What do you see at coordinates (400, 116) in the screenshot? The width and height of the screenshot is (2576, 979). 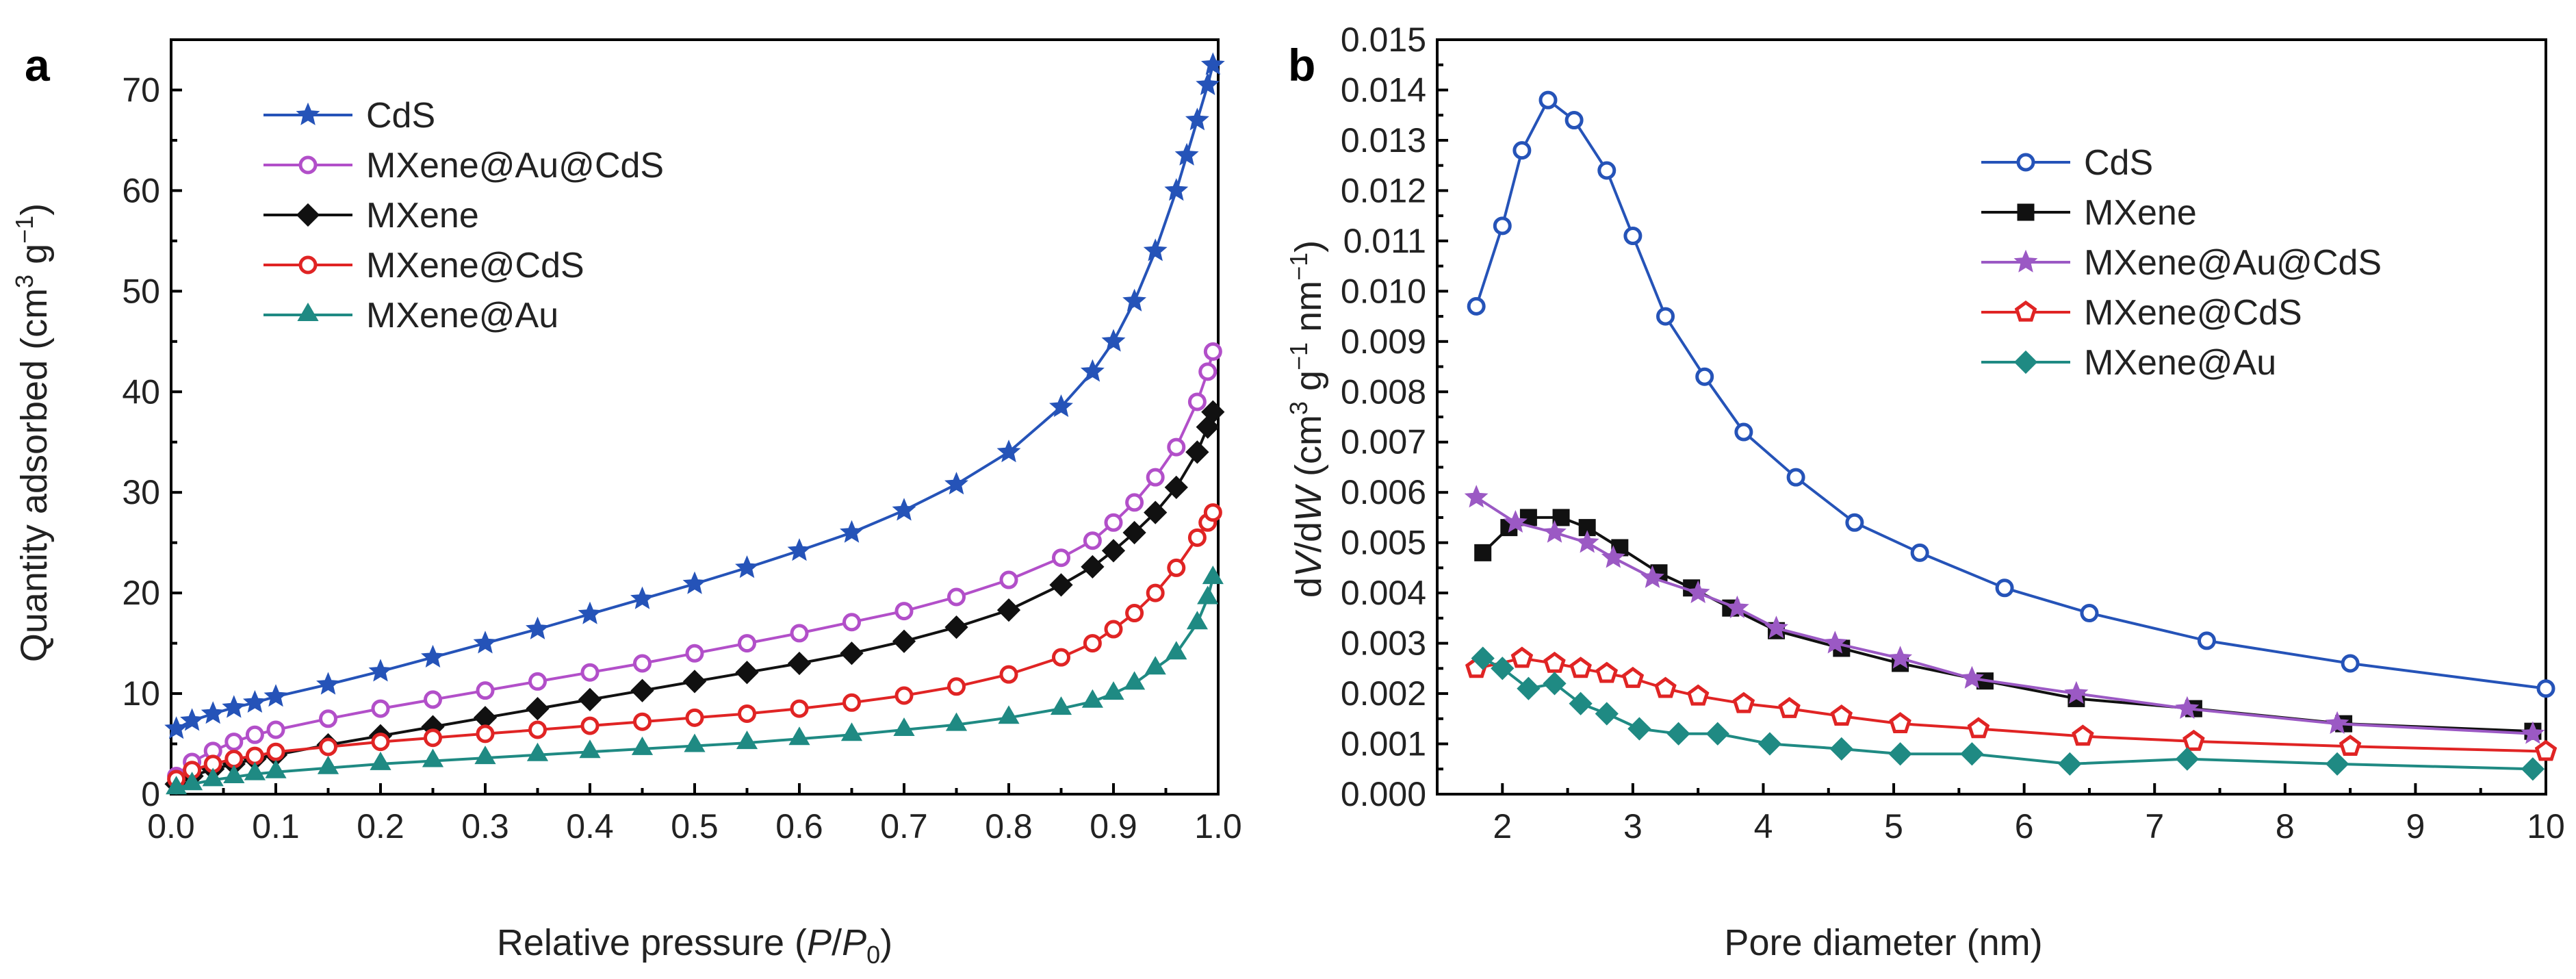 I see `panel-a-legend-entry-cds-label: CdS` at bounding box center [400, 116].